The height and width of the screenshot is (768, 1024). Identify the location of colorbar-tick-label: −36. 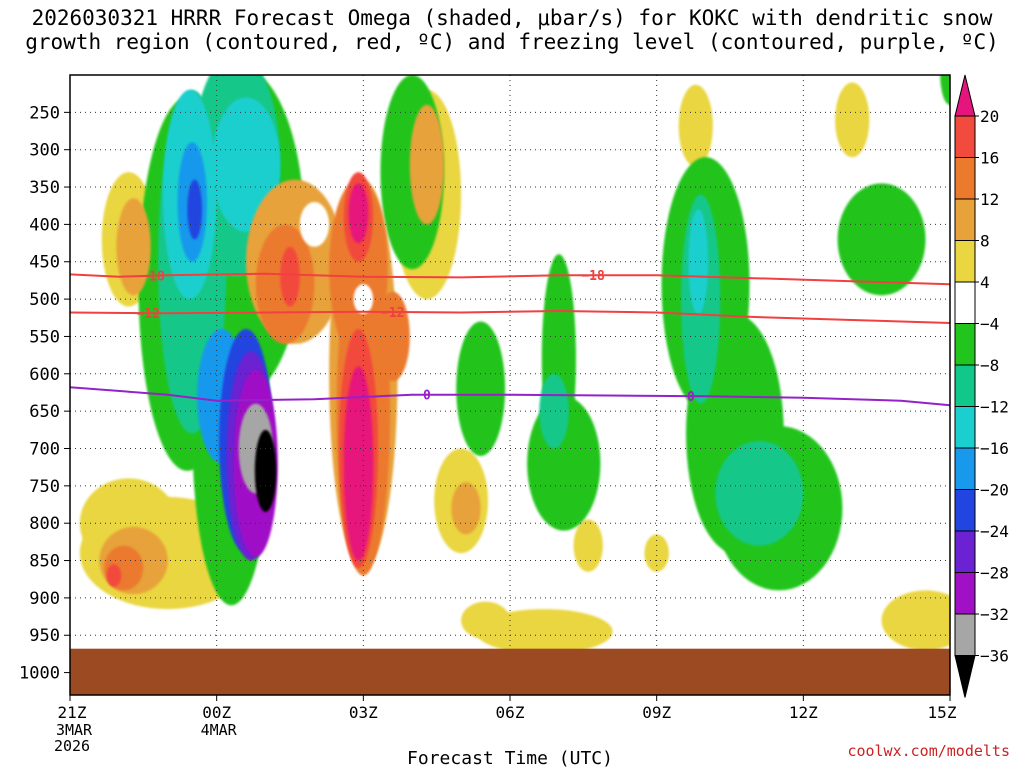
(994, 656).